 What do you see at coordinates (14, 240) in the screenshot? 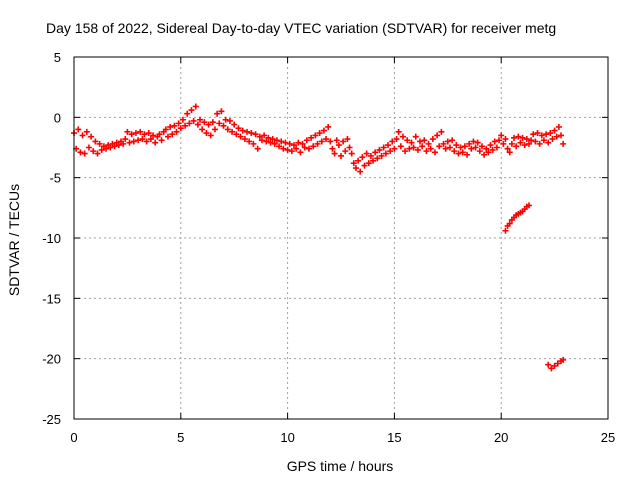
I see `y-axis-label: SDTVAR / TECUs` at bounding box center [14, 240].